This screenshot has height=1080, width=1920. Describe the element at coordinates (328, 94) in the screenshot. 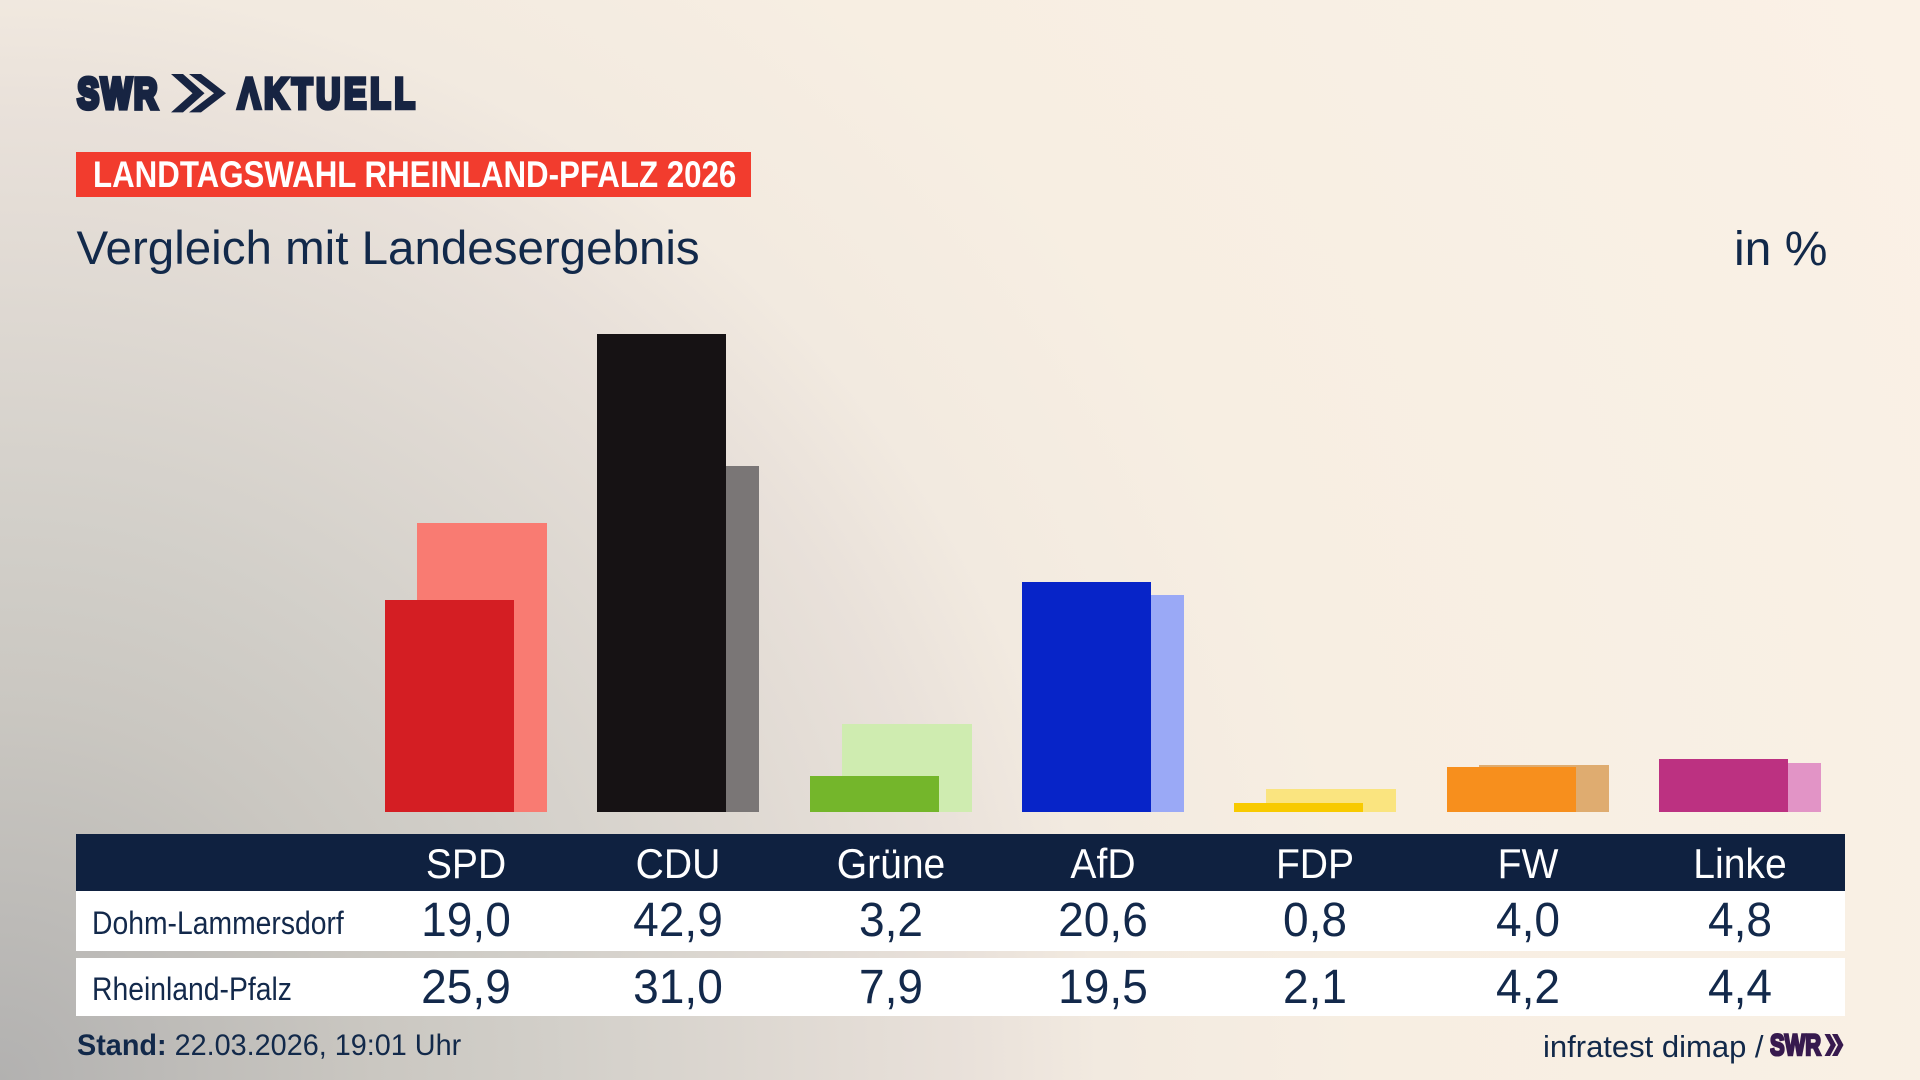

I see `svg-text: ΛKTUELL` at that location.